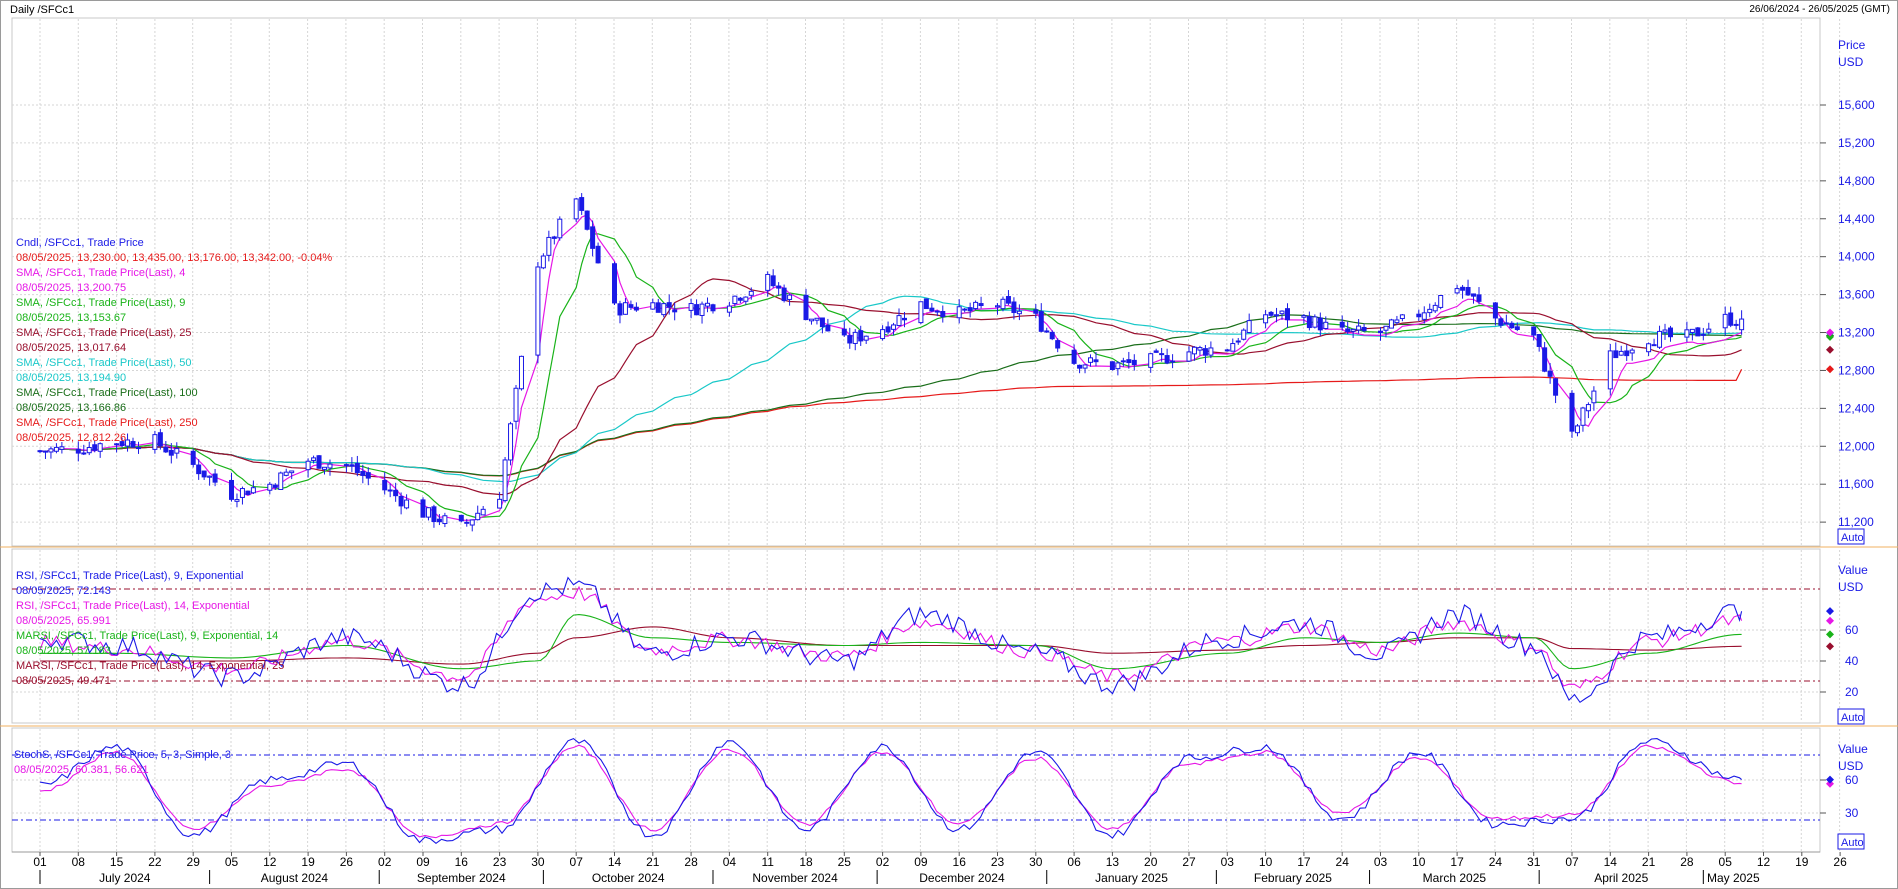 This screenshot has height=889, width=1898. What do you see at coordinates (71, 318) in the screenshot?
I see `legend-sma9-value: 08/05/2025, 13,153.67` at bounding box center [71, 318].